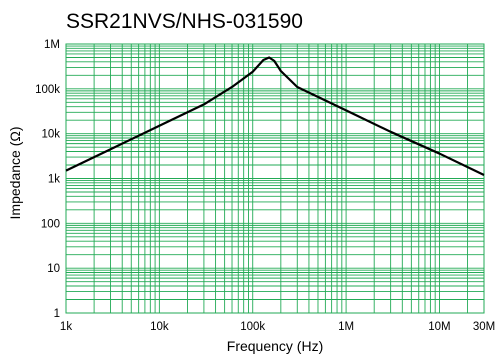 Image resolution: width=503 pixels, height=354 pixels. What do you see at coordinates (47, 90) in the screenshot?
I see `y-tick-label: 100k` at bounding box center [47, 90].